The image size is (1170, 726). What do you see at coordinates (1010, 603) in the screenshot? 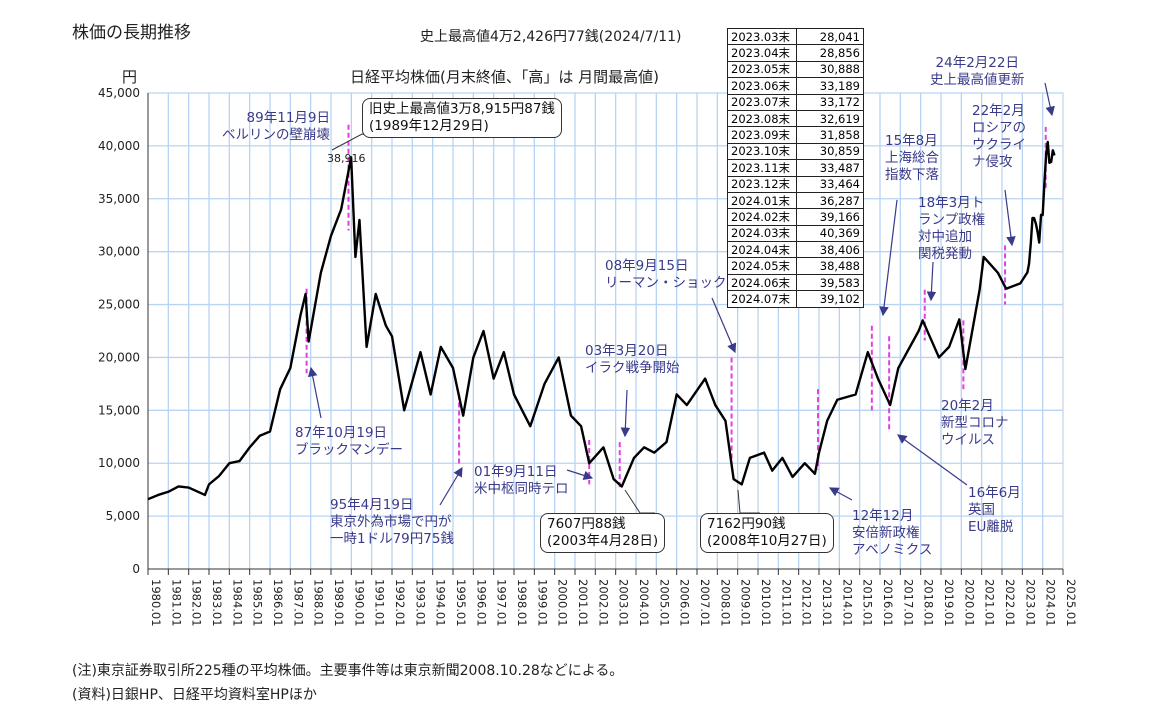
I see `x-tick-label: 2022.01` at bounding box center [1010, 603].